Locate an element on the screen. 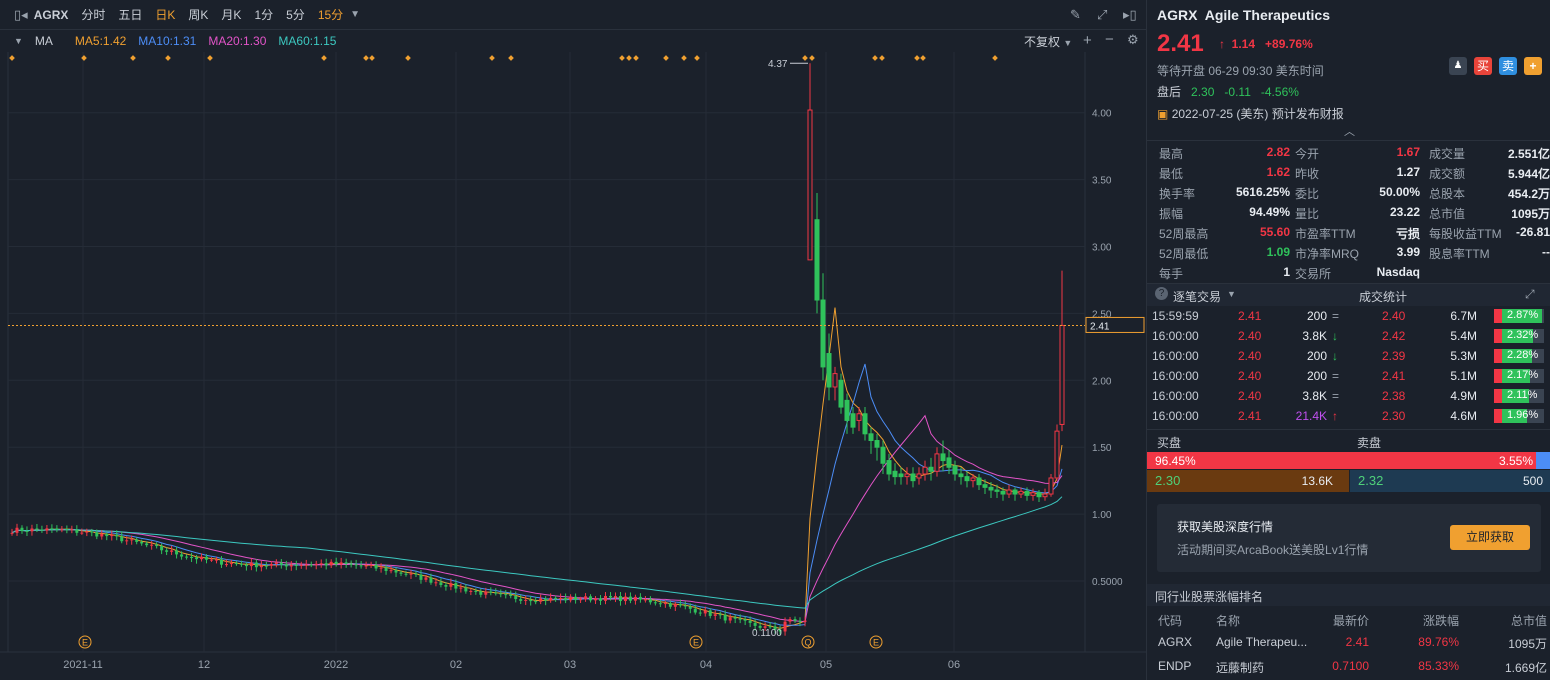 This screenshot has width=1550, height=680. collapse-sidebar-icon: ▸▯ is located at coordinates (1130, 14).